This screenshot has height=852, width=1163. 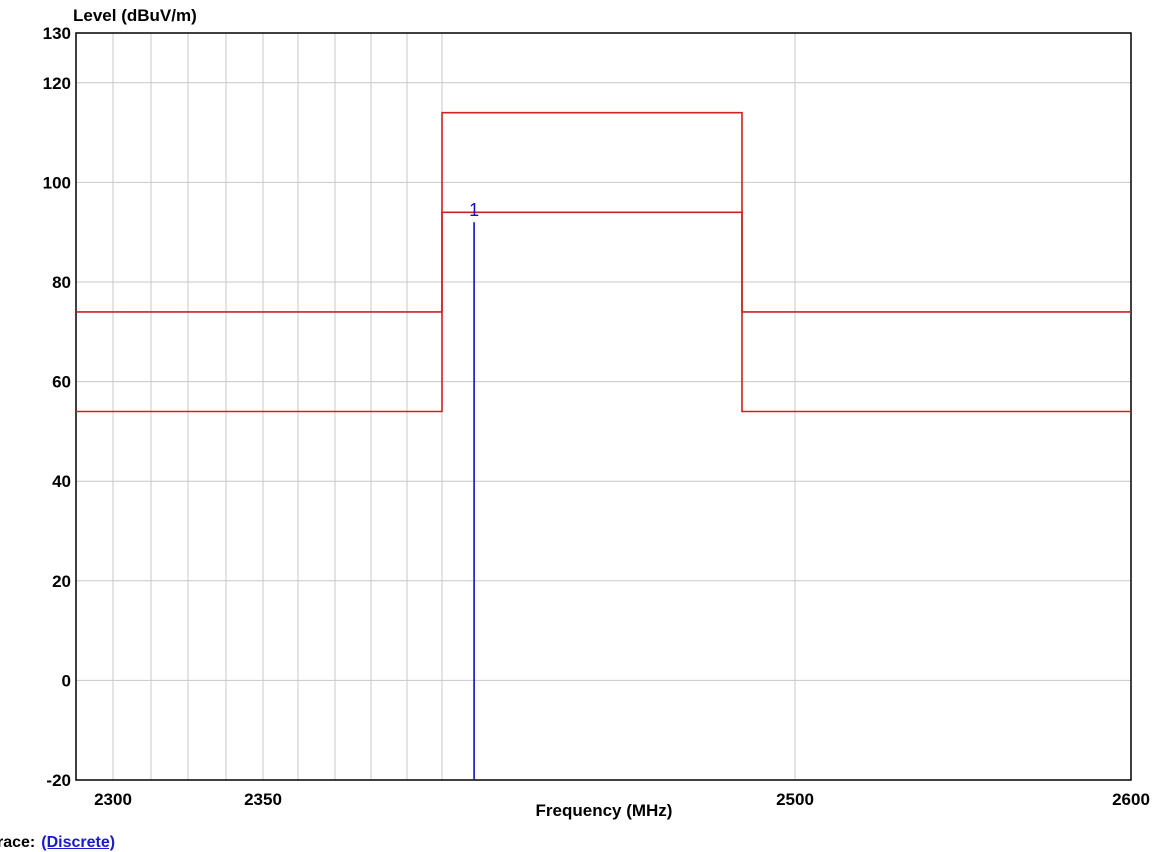 I want to click on y-tick-label: 60, so click(x=61, y=382).